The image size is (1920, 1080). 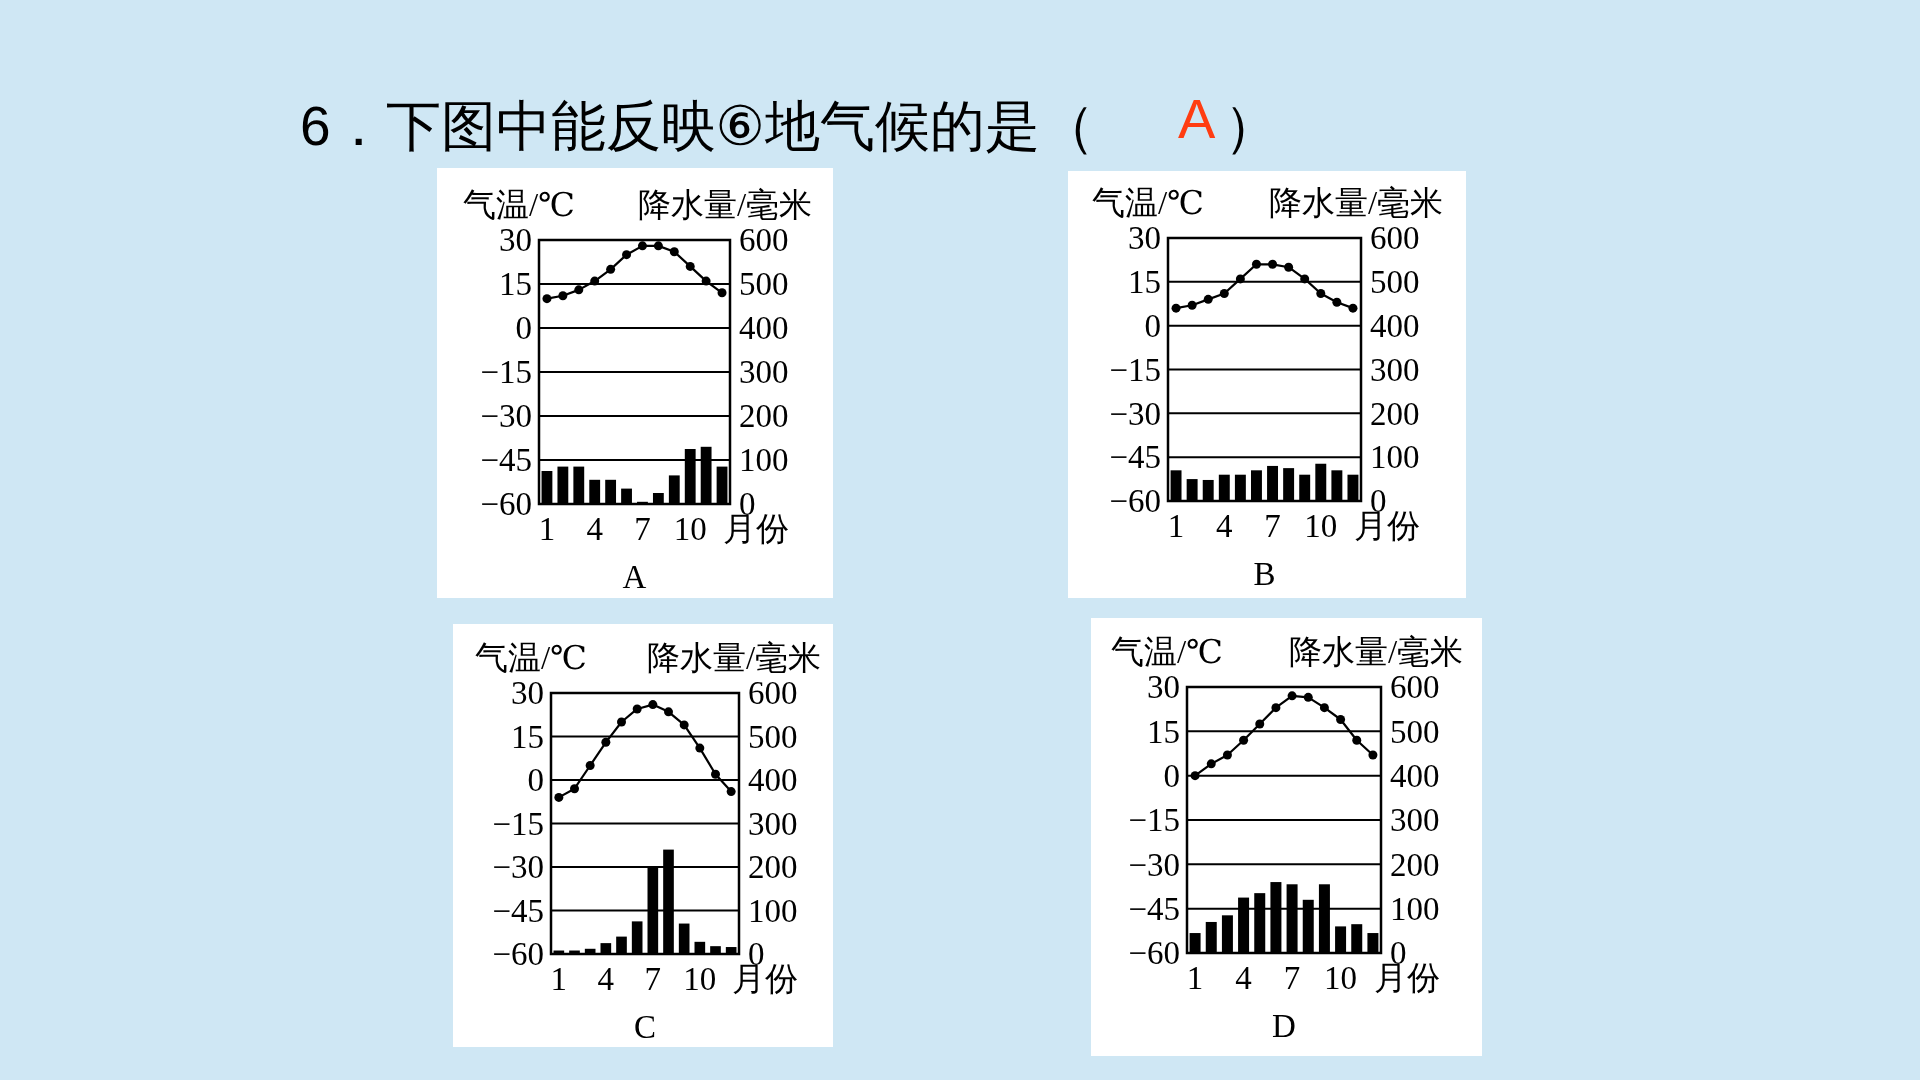 What do you see at coordinates (1284, 1026) in the screenshot?
I see `panel-title: D` at bounding box center [1284, 1026].